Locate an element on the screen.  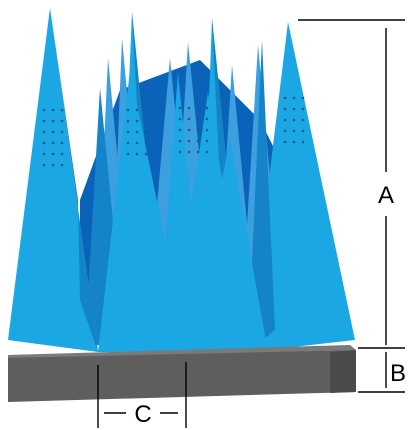
dimension-a-label: A is located at coordinates (386, 195).